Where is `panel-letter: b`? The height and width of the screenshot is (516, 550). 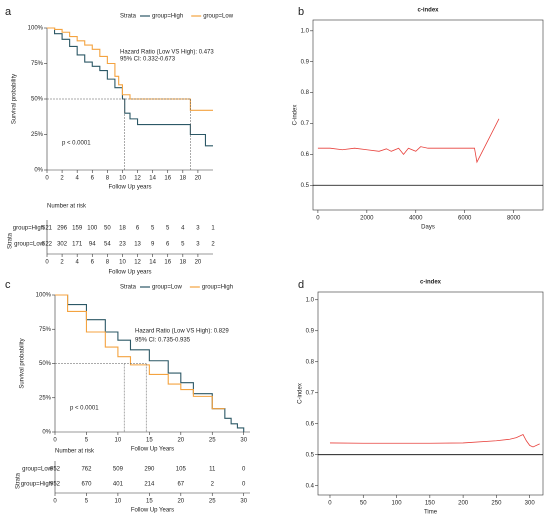
panel-letter: b is located at coordinates (301, 12).